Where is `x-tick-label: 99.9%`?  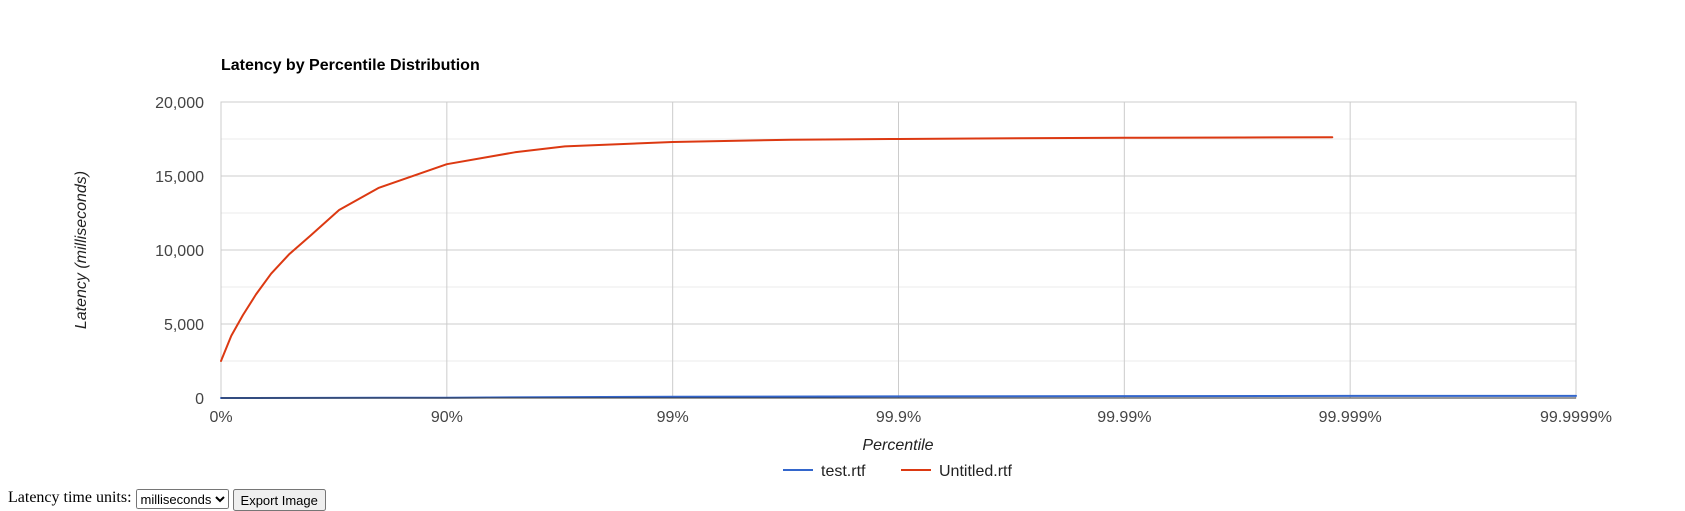
x-tick-label: 99.9% is located at coordinates (898, 417).